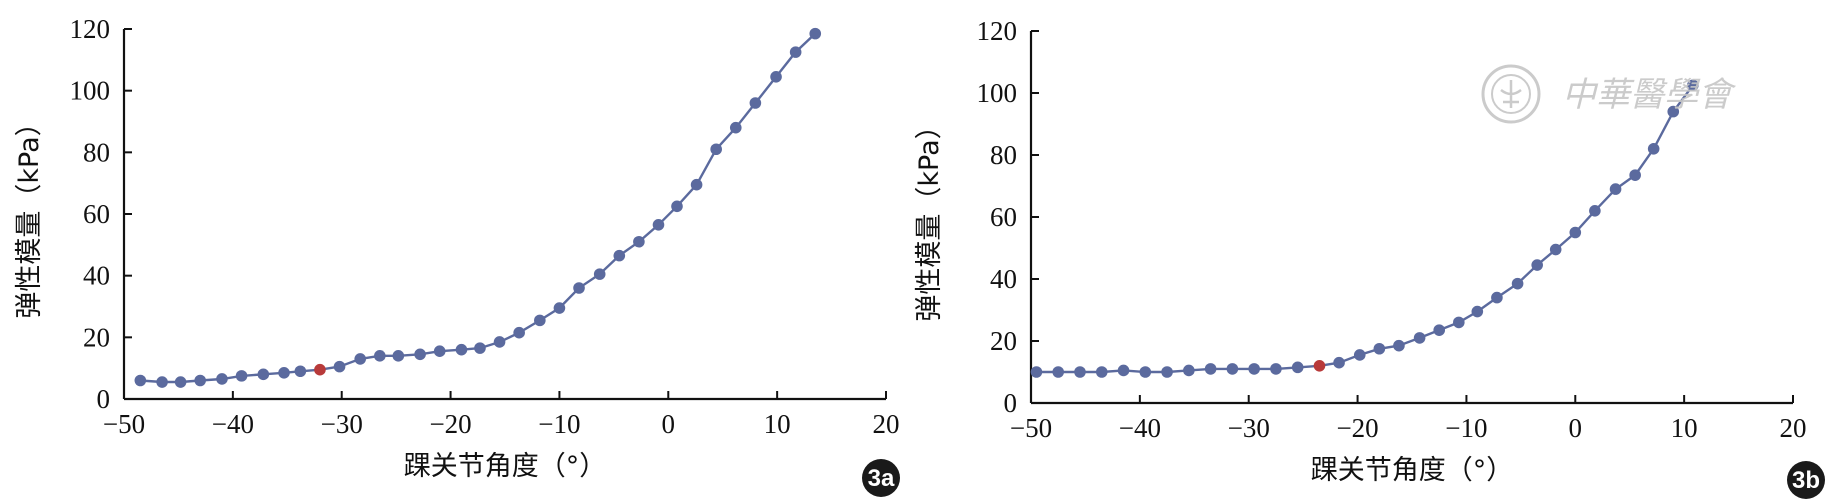 Image resolution: width=1828 pixels, height=503 pixels. What do you see at coordinates (997, 31) in the screenshot?
I see `y-tick-label: 120` at bounding box center [997, 31].